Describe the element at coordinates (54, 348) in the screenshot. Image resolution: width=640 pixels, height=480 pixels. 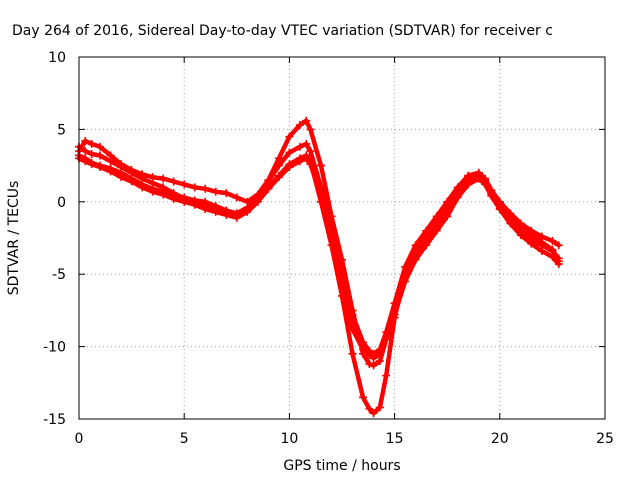
I see `y-tick-label: -10` at that location.